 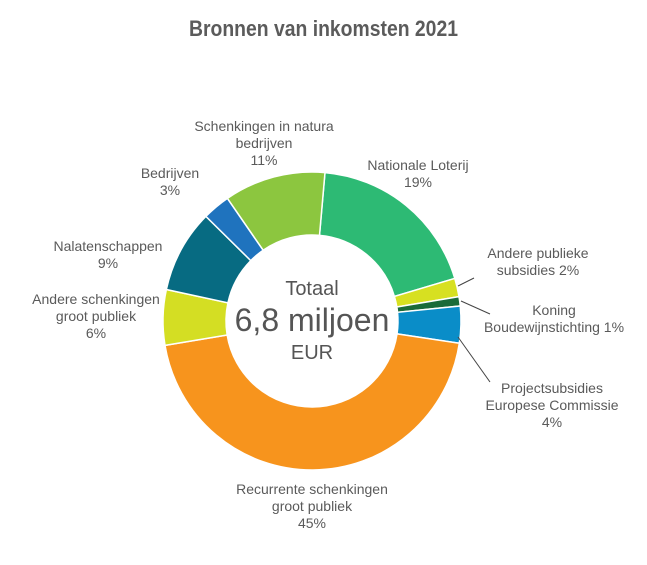 I want to click on center-line-2: 6,8 miljoen, so click(x=312, y=320).